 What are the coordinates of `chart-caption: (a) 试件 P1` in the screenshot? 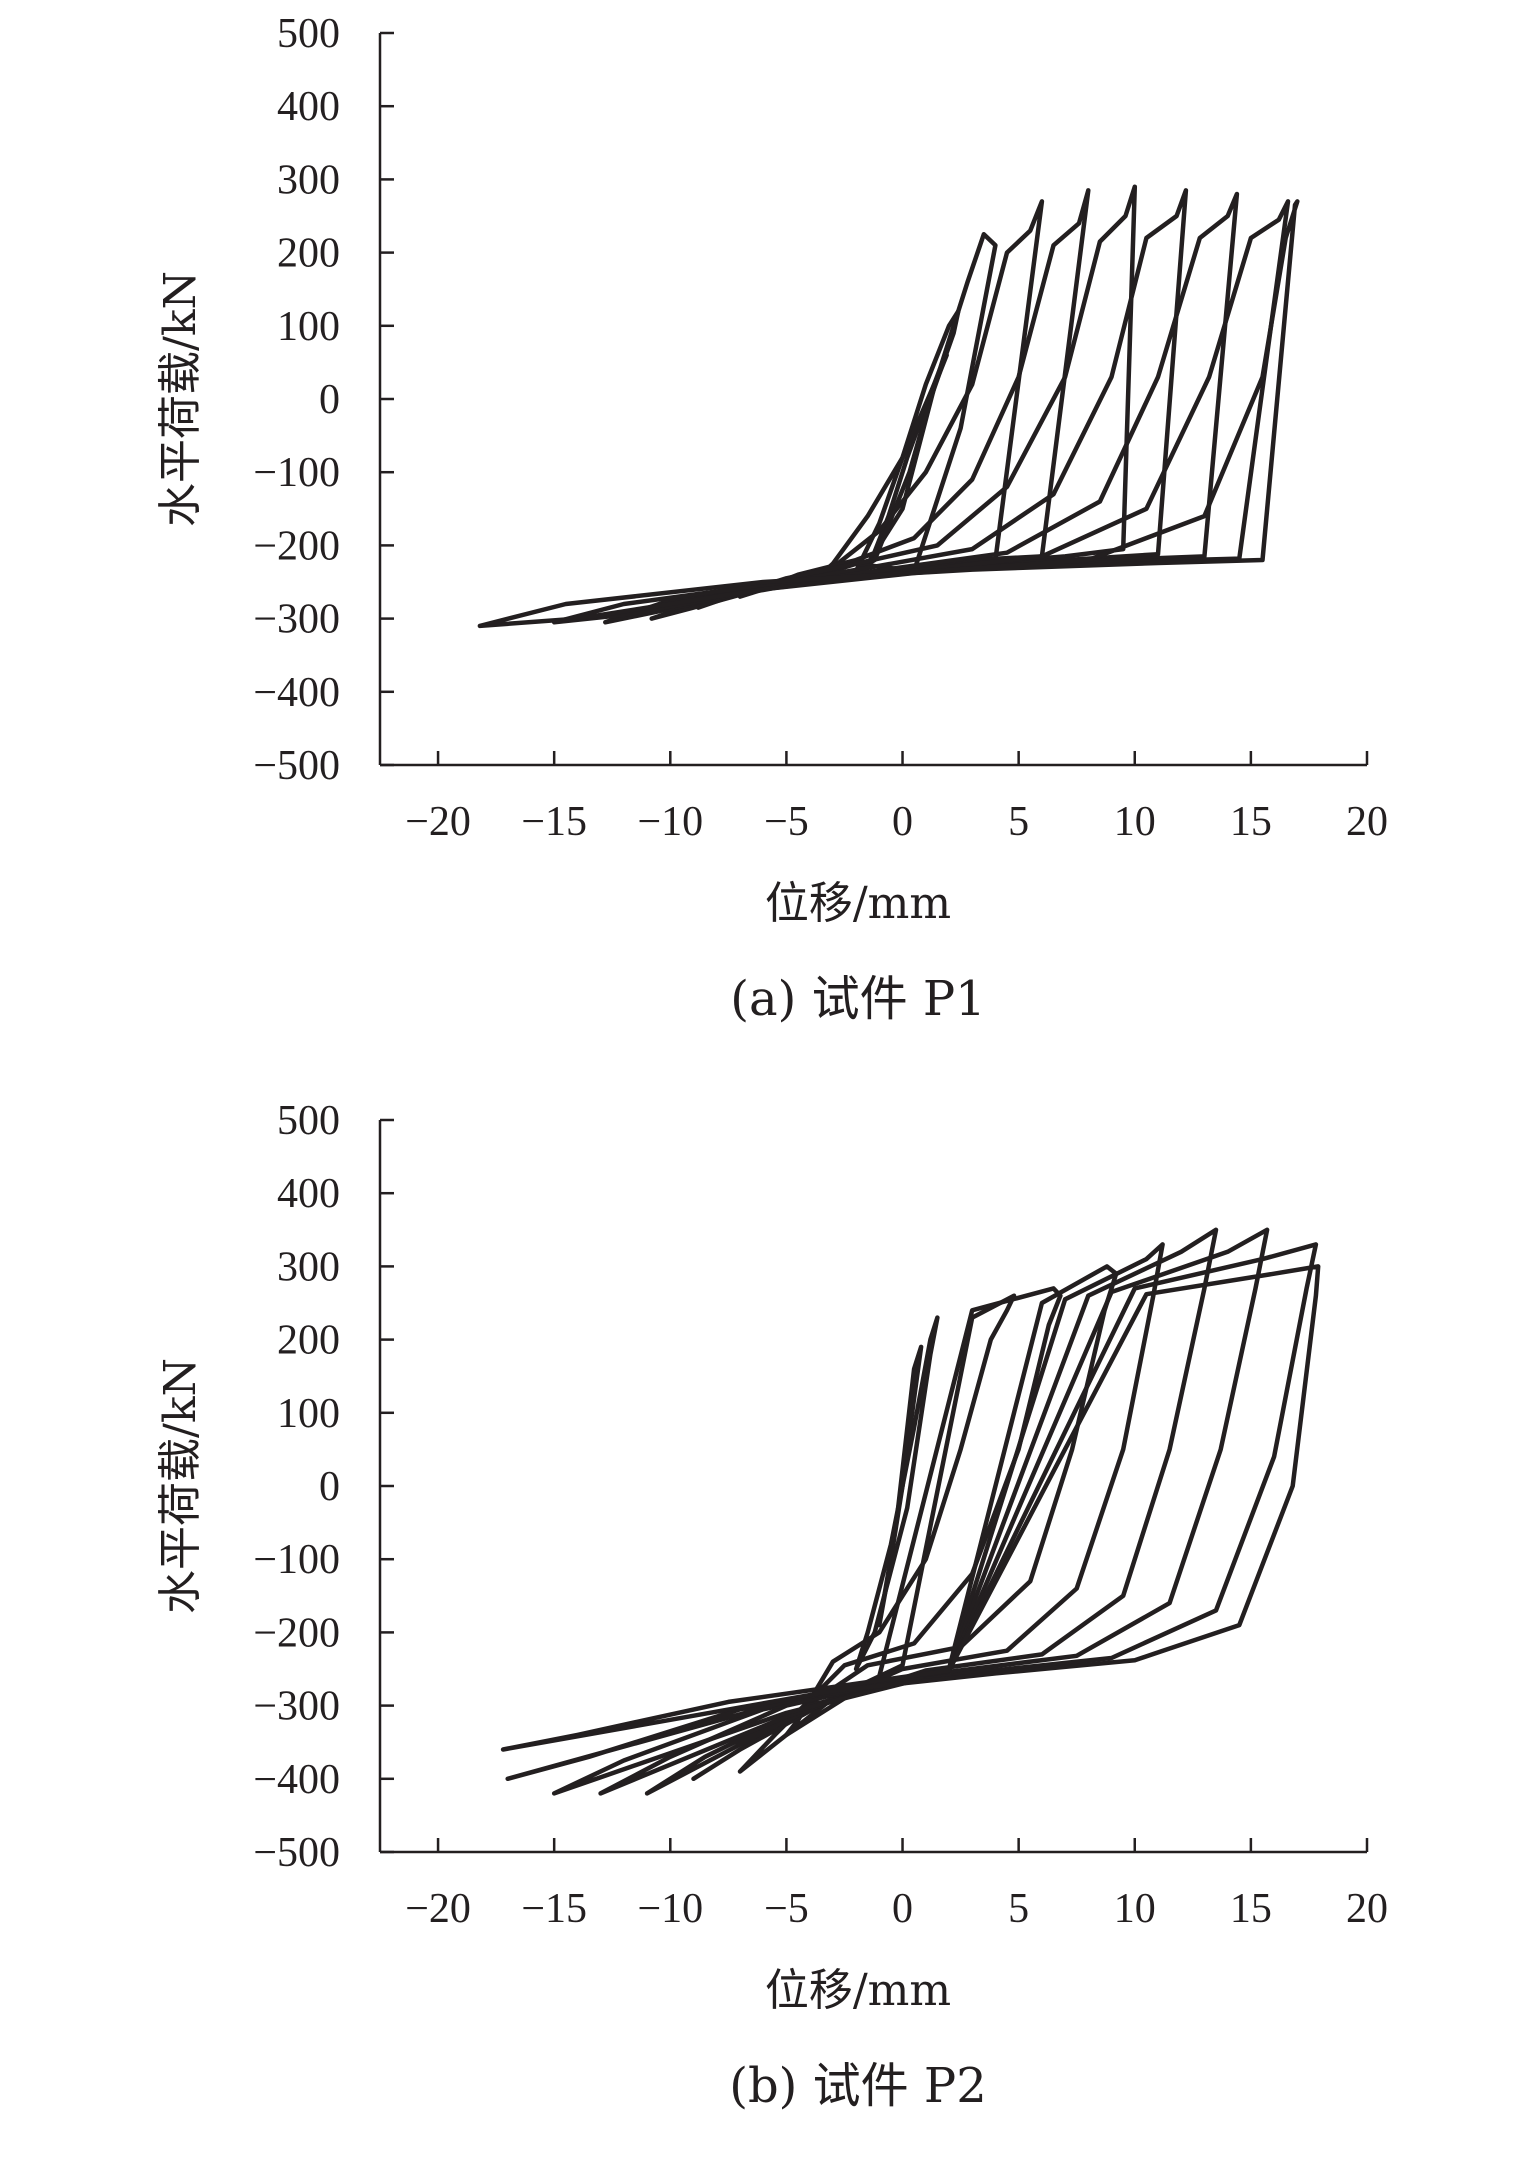 It's located at (857, 999).